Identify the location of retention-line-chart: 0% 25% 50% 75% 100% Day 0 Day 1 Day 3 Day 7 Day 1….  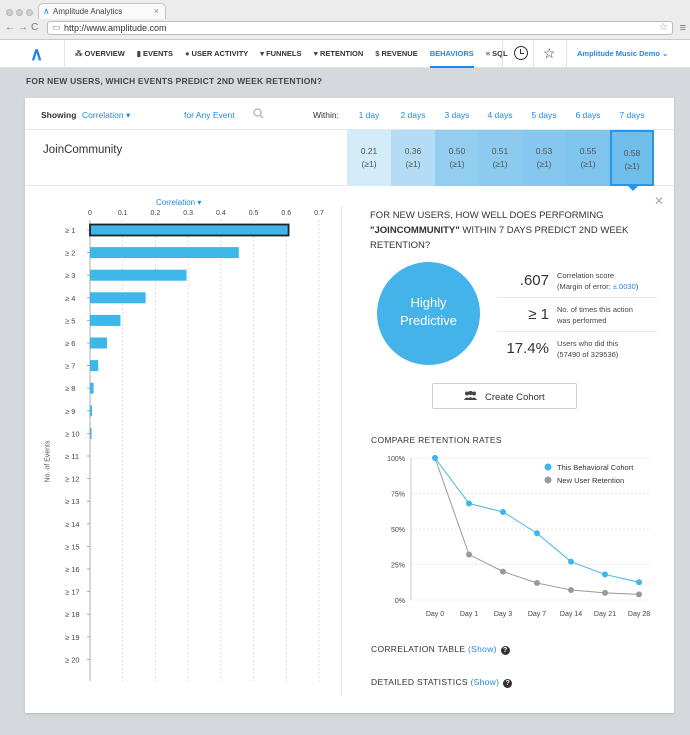
(519, 536).